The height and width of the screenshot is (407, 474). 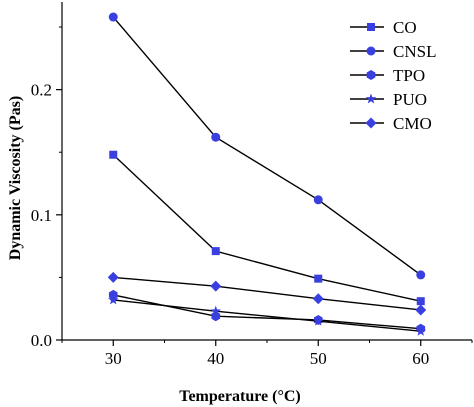 What do you see at coordinates (267, 293) in the screenshot?
I see `series-line-cmo` at bounding box center [267, 293].